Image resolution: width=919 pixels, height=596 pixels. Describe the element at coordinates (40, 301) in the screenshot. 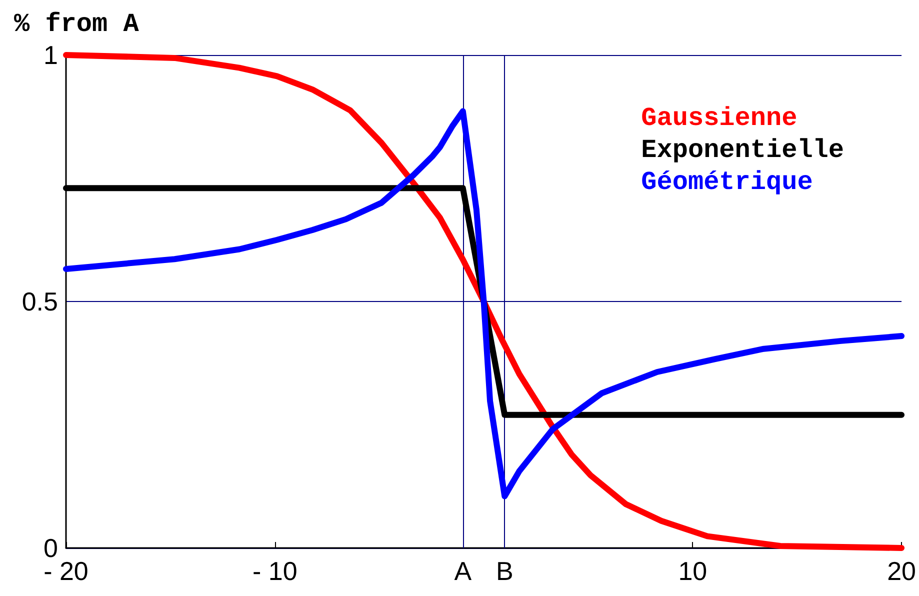

I see `y-tick-label: 0.5` at that location.